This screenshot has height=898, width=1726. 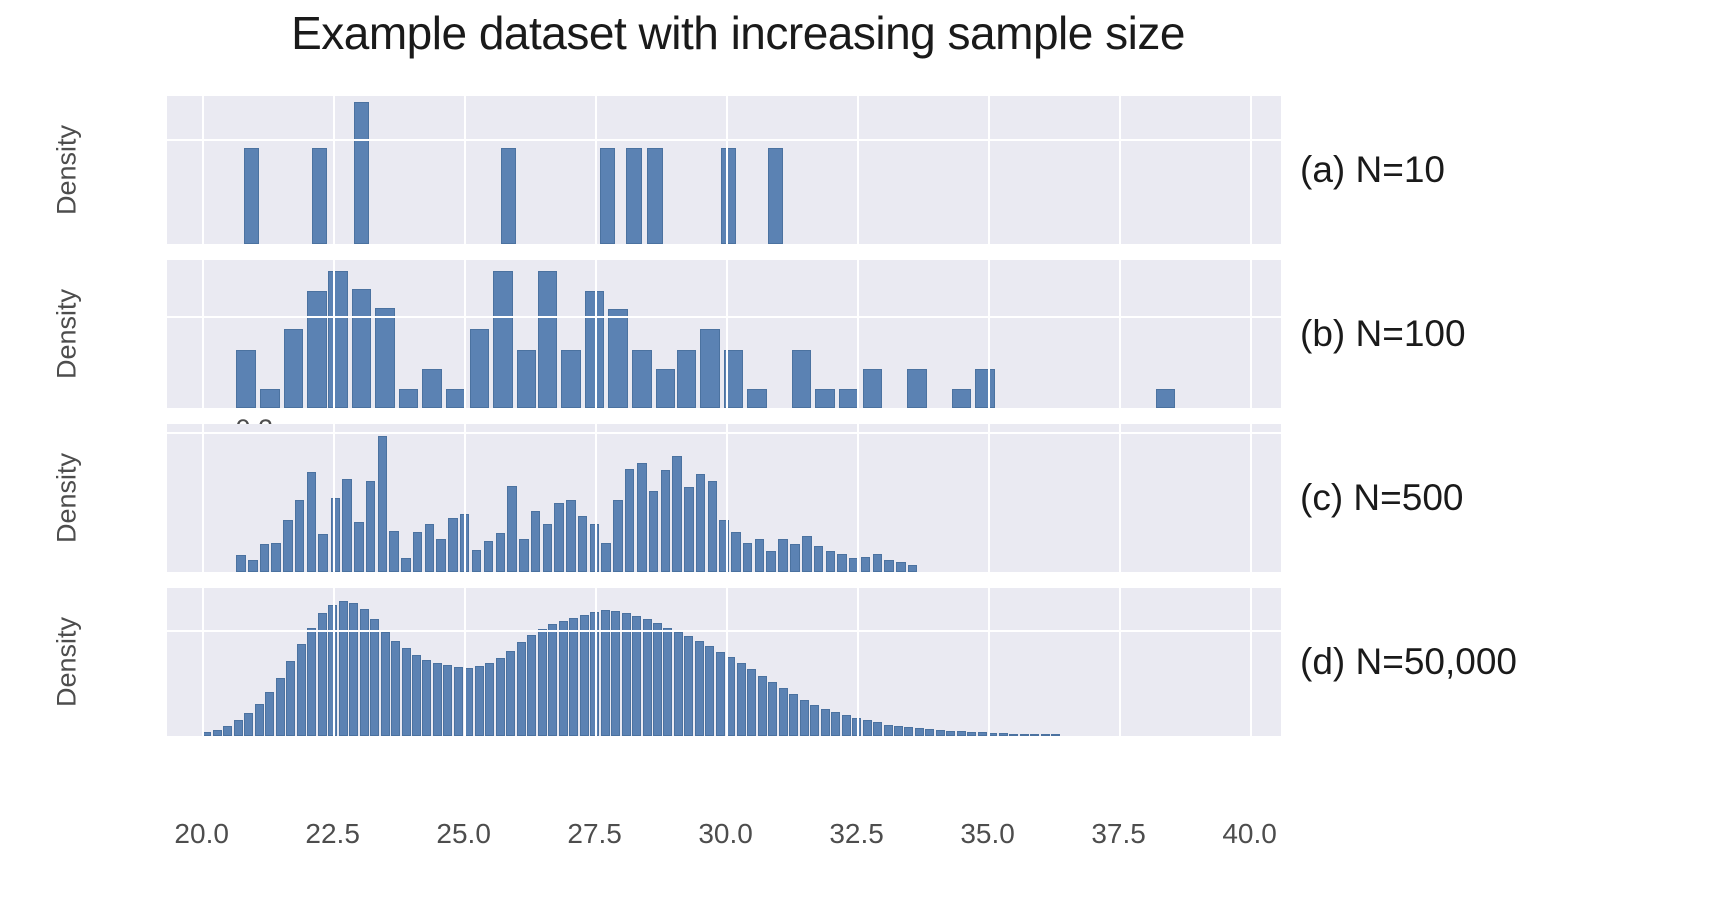 I want to click on subplot-label-a: (a) N=10, so click(x=1372, y=169).